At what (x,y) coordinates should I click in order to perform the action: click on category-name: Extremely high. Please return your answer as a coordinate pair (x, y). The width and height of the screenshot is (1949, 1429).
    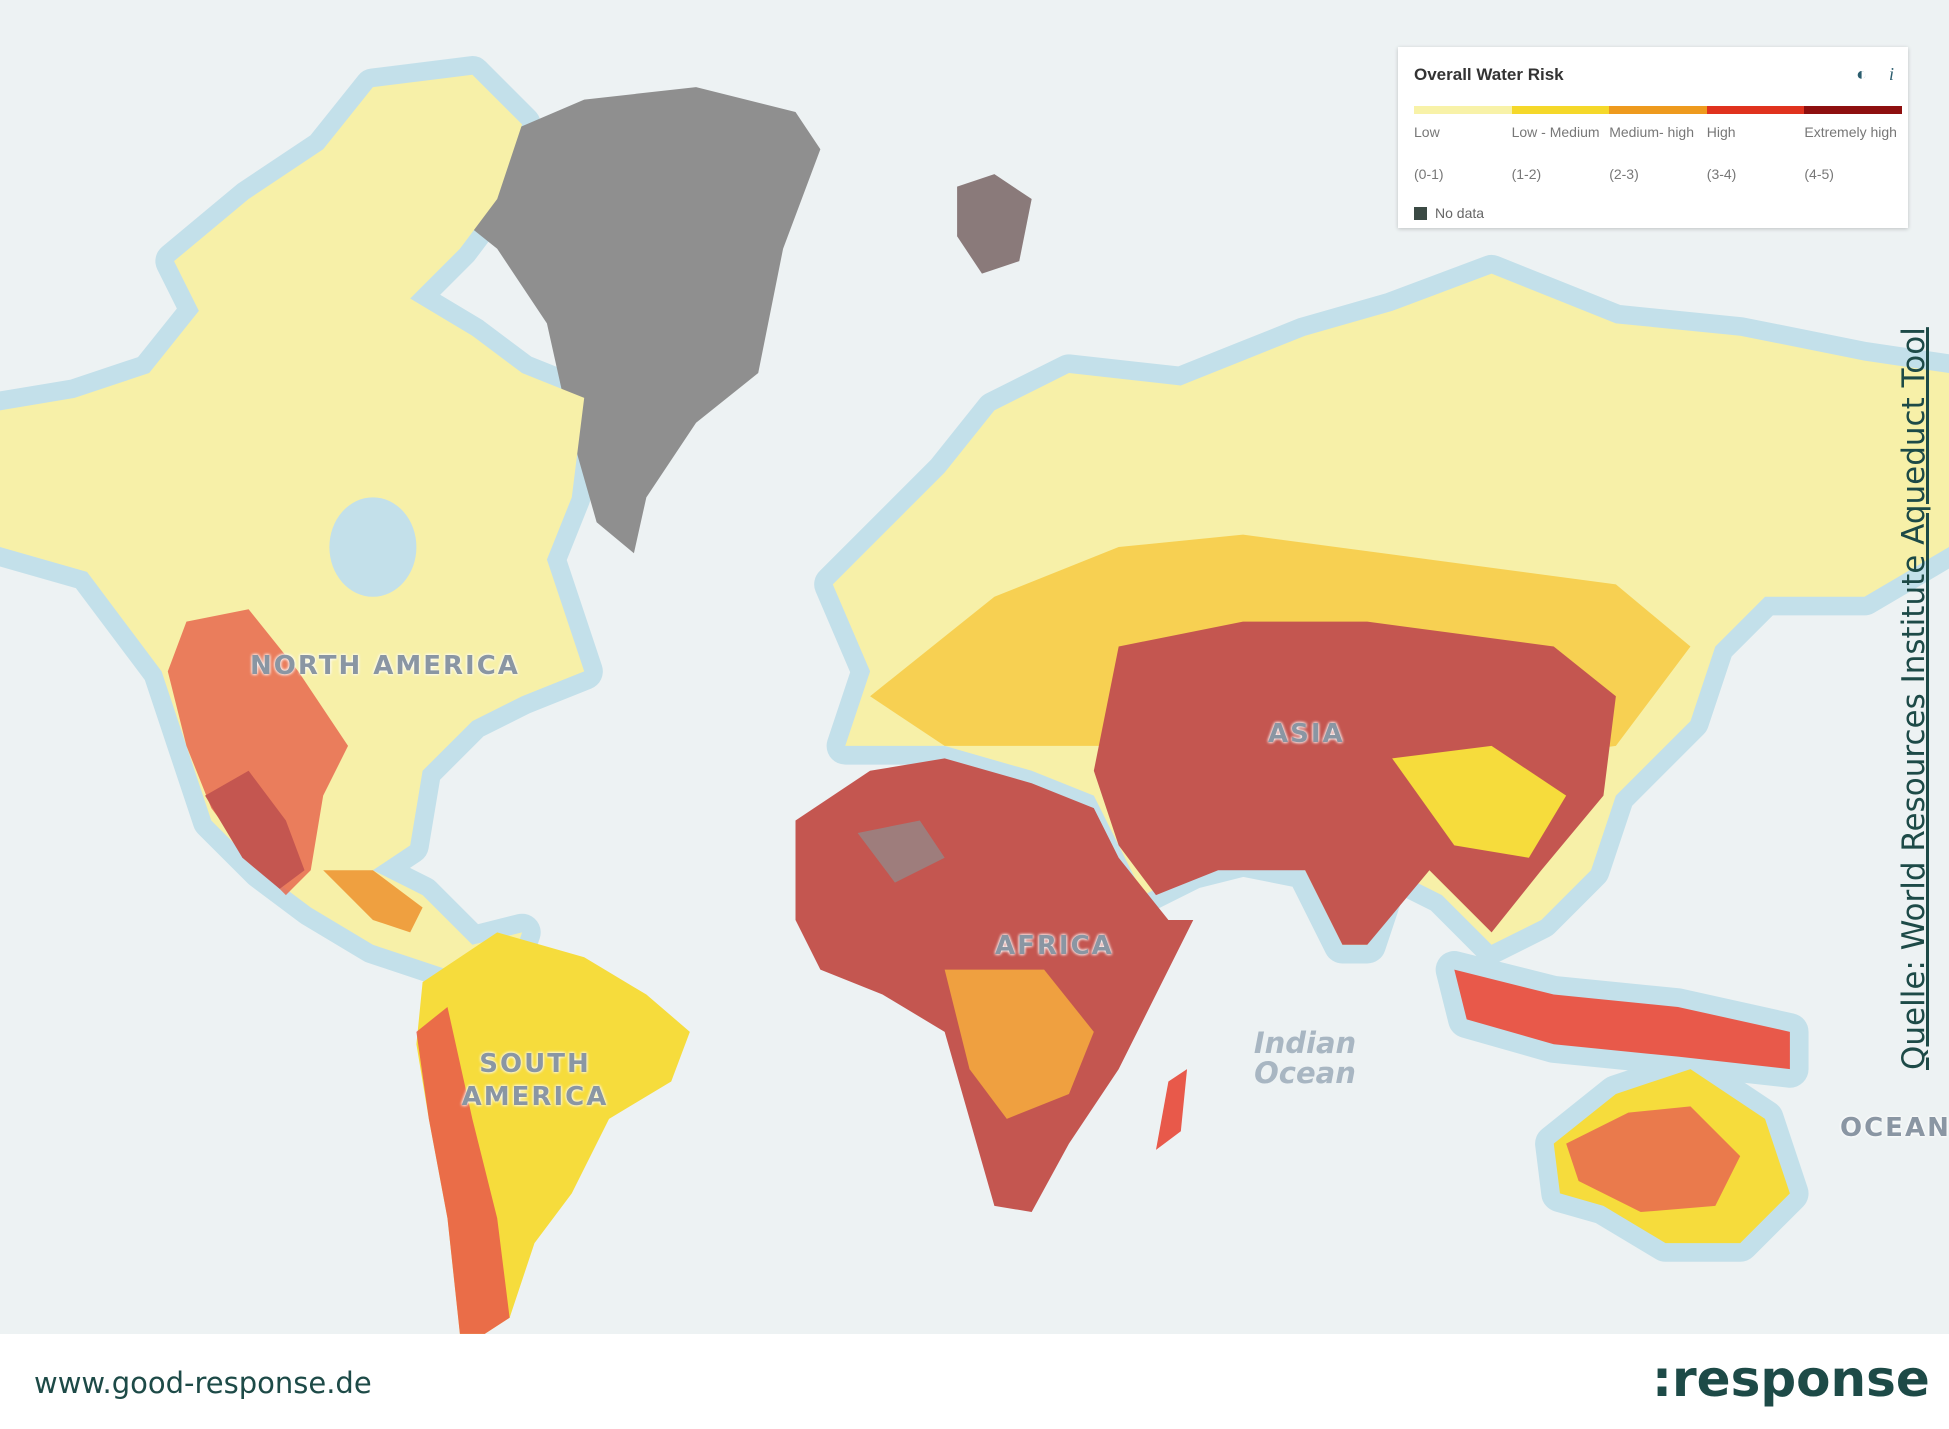
    Looking at the image, I should click on (1850, 132).